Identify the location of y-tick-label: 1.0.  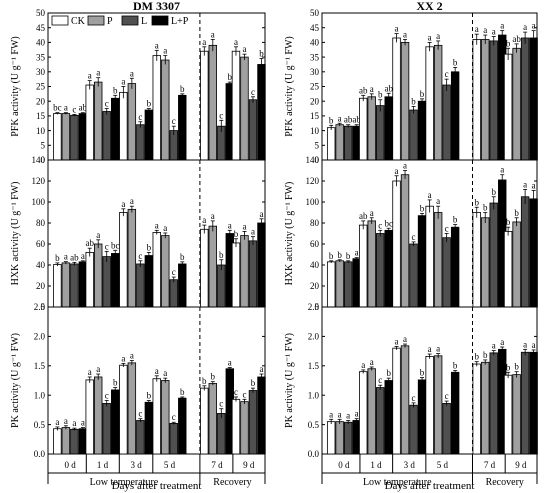
(314, 395).